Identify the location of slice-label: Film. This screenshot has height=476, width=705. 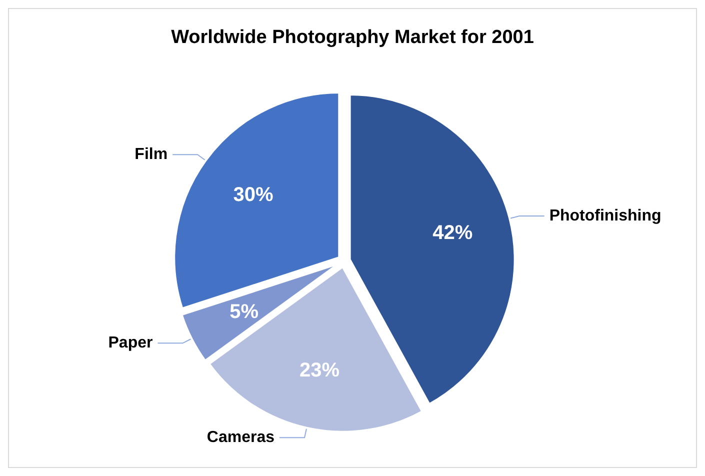
(151, 155).